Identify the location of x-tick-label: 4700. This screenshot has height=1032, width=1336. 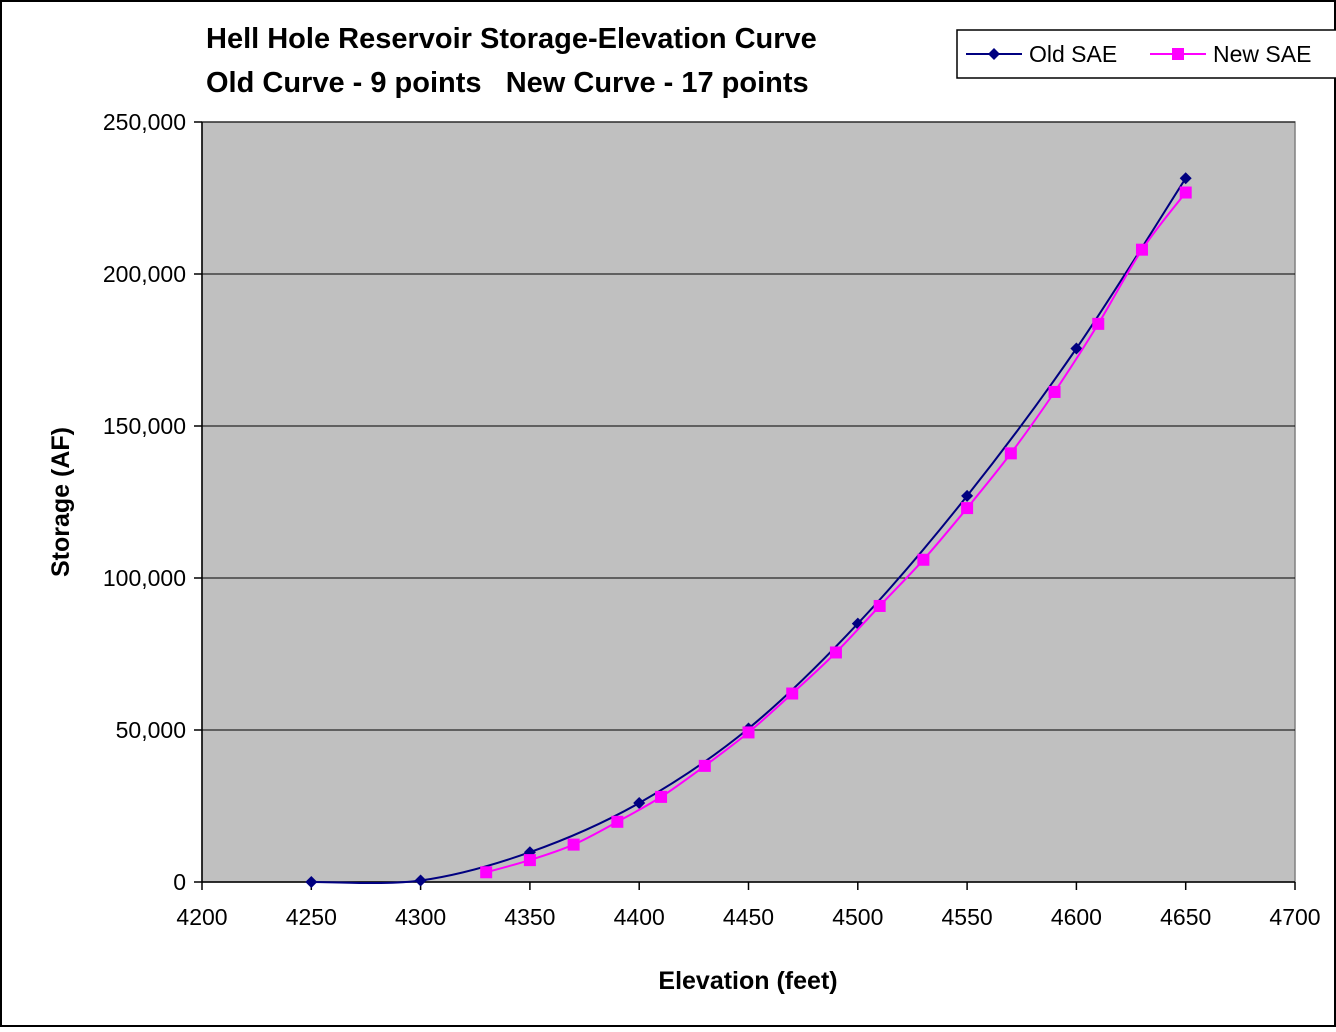
(1294, 917).